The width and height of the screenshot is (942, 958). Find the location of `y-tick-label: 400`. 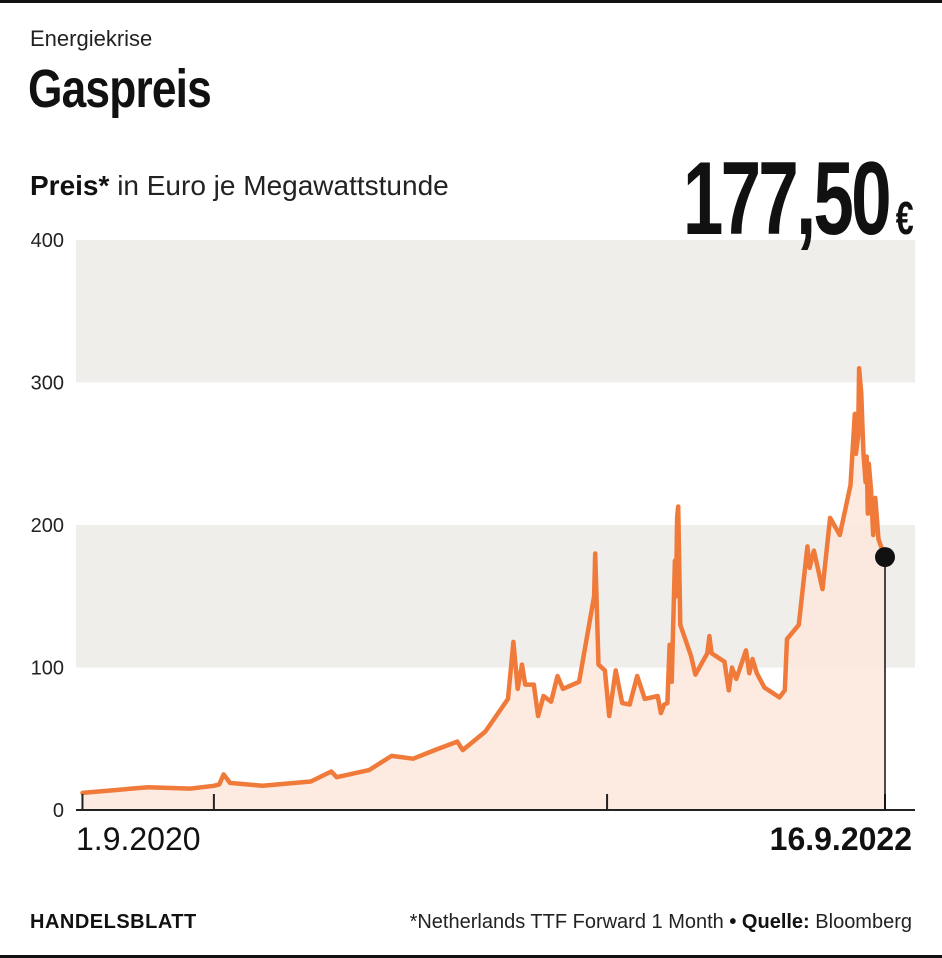

y-tick-label: 400 is located at coordinates (47, 241).